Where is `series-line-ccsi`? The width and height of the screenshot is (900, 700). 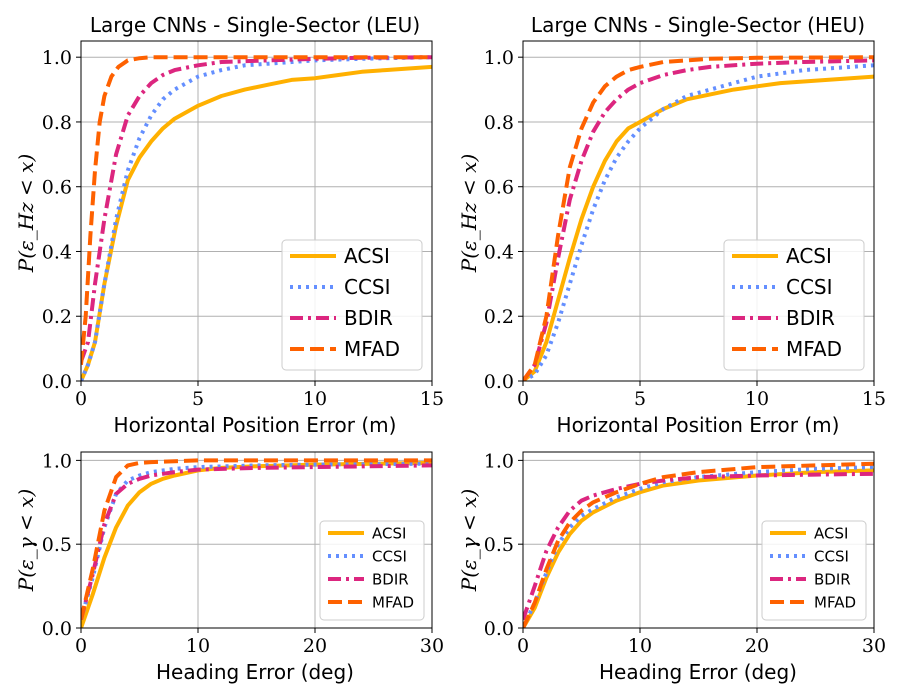
series-line-ccsi is located at coordinates (256, 541).